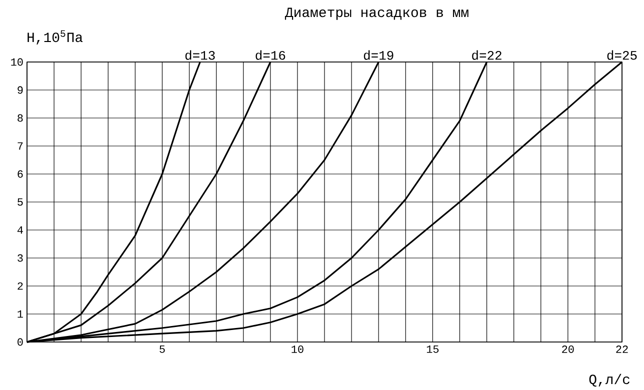  I want to click on series-label: d=19, so click(379, 55).